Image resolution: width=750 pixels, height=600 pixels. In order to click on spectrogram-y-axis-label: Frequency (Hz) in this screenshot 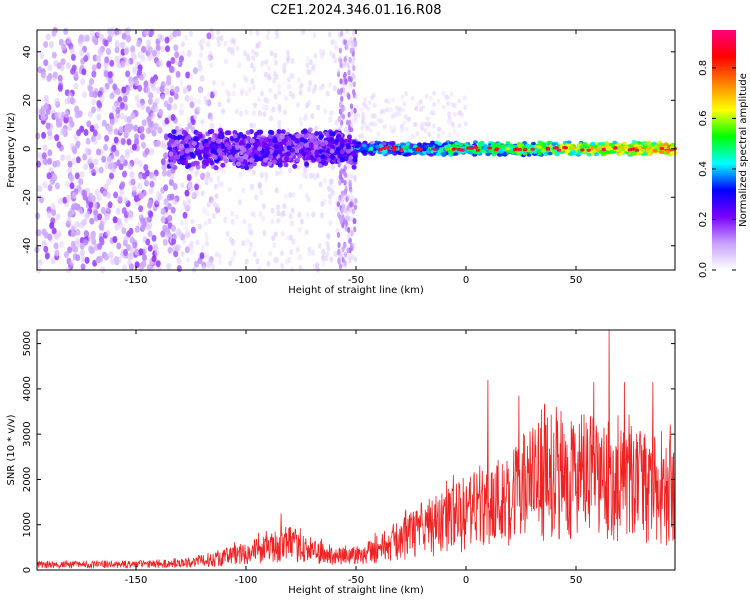, I will do `click(11, 150)`.